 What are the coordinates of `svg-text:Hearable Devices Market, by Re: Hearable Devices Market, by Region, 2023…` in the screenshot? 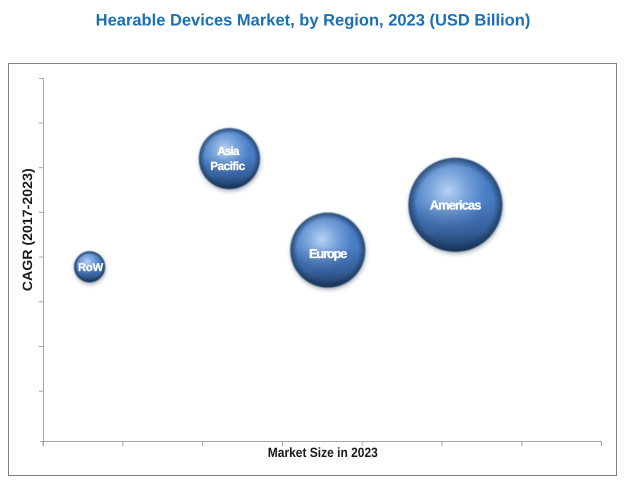 It's located at (313, 21).